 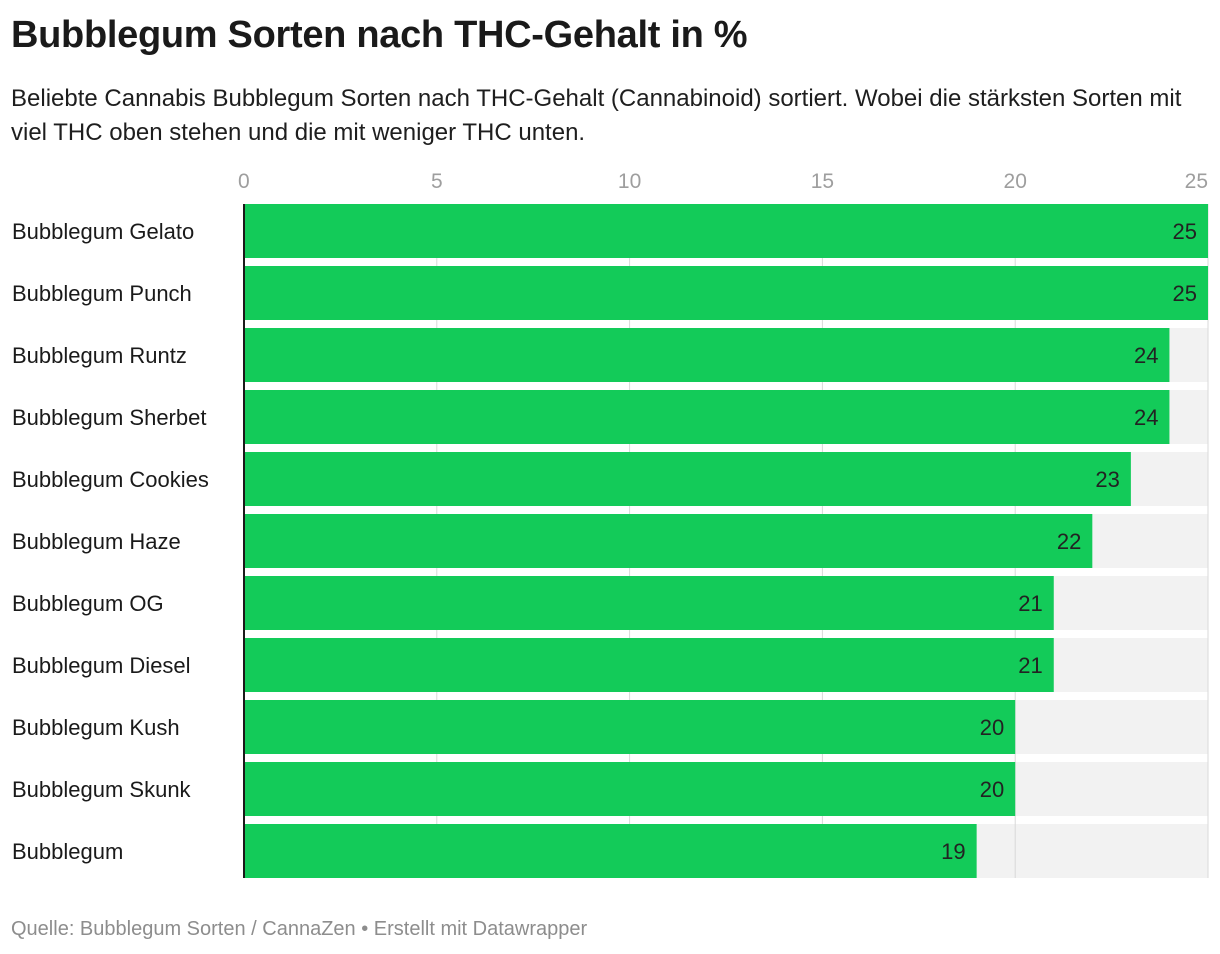 What do you see at coordinates (1196, 181) in the screenshot?
I see `x-tick-label: 25` at bounding box center [1196, 181].